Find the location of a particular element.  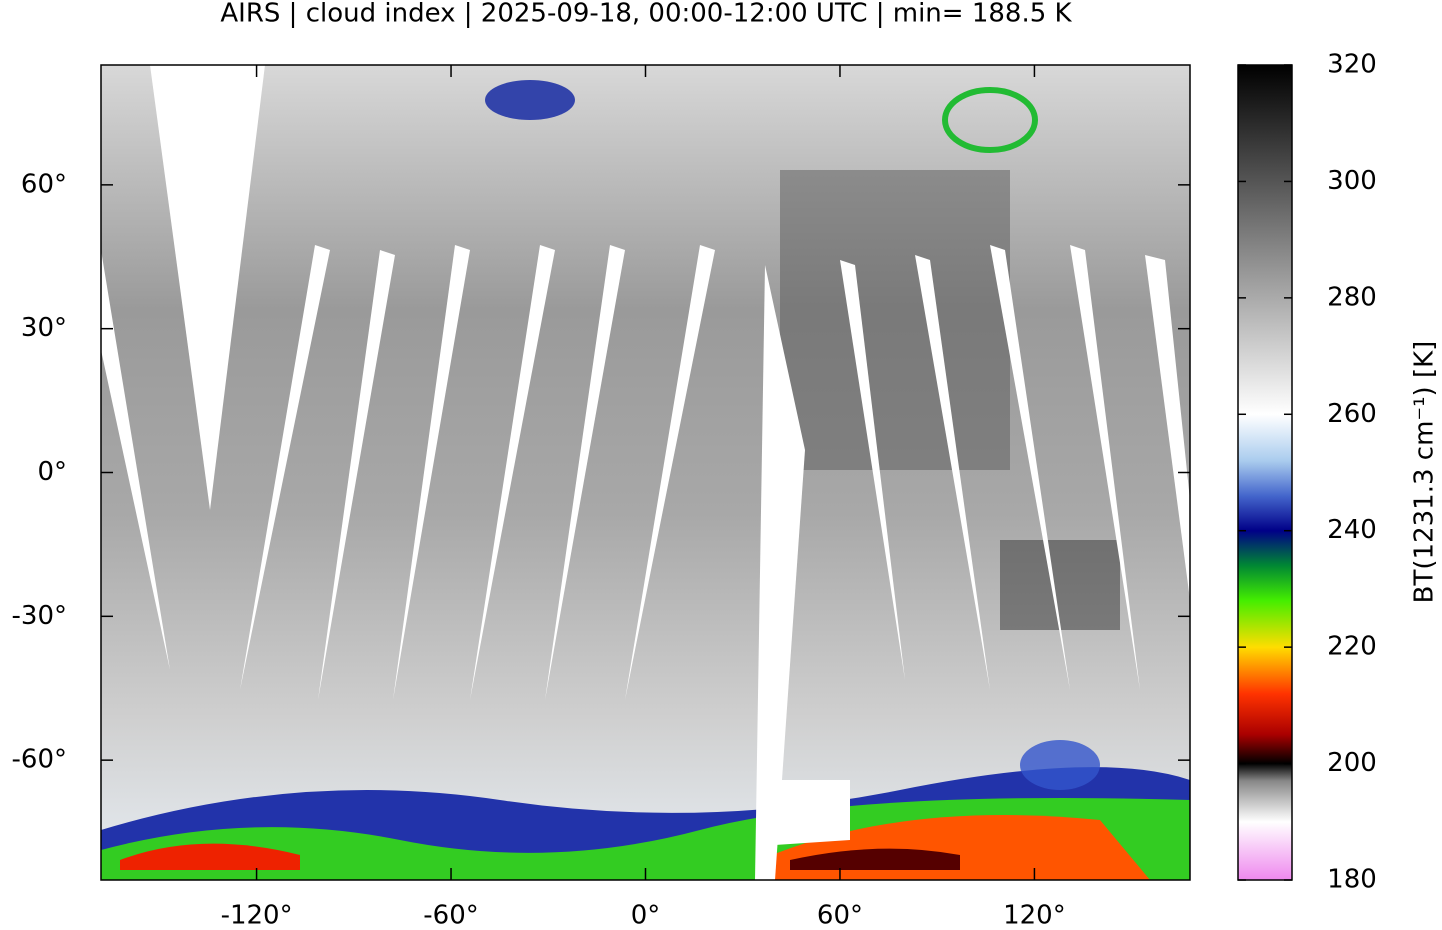

y-tick-label: 60° is located at coordinates (44, 184).